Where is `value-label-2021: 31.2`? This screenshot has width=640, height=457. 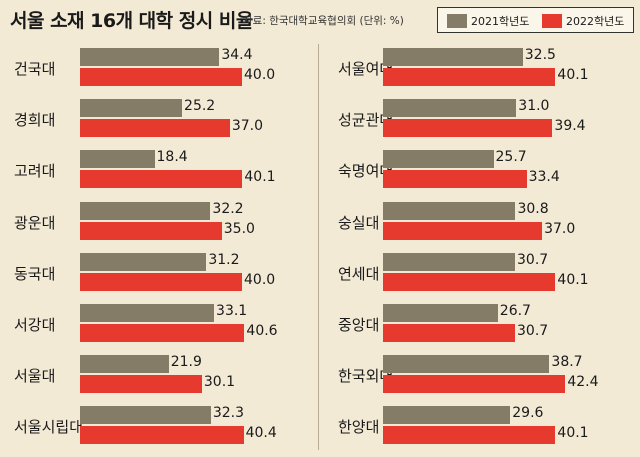
value-label-2021: 31.2 is located at coordinates (224, 259).